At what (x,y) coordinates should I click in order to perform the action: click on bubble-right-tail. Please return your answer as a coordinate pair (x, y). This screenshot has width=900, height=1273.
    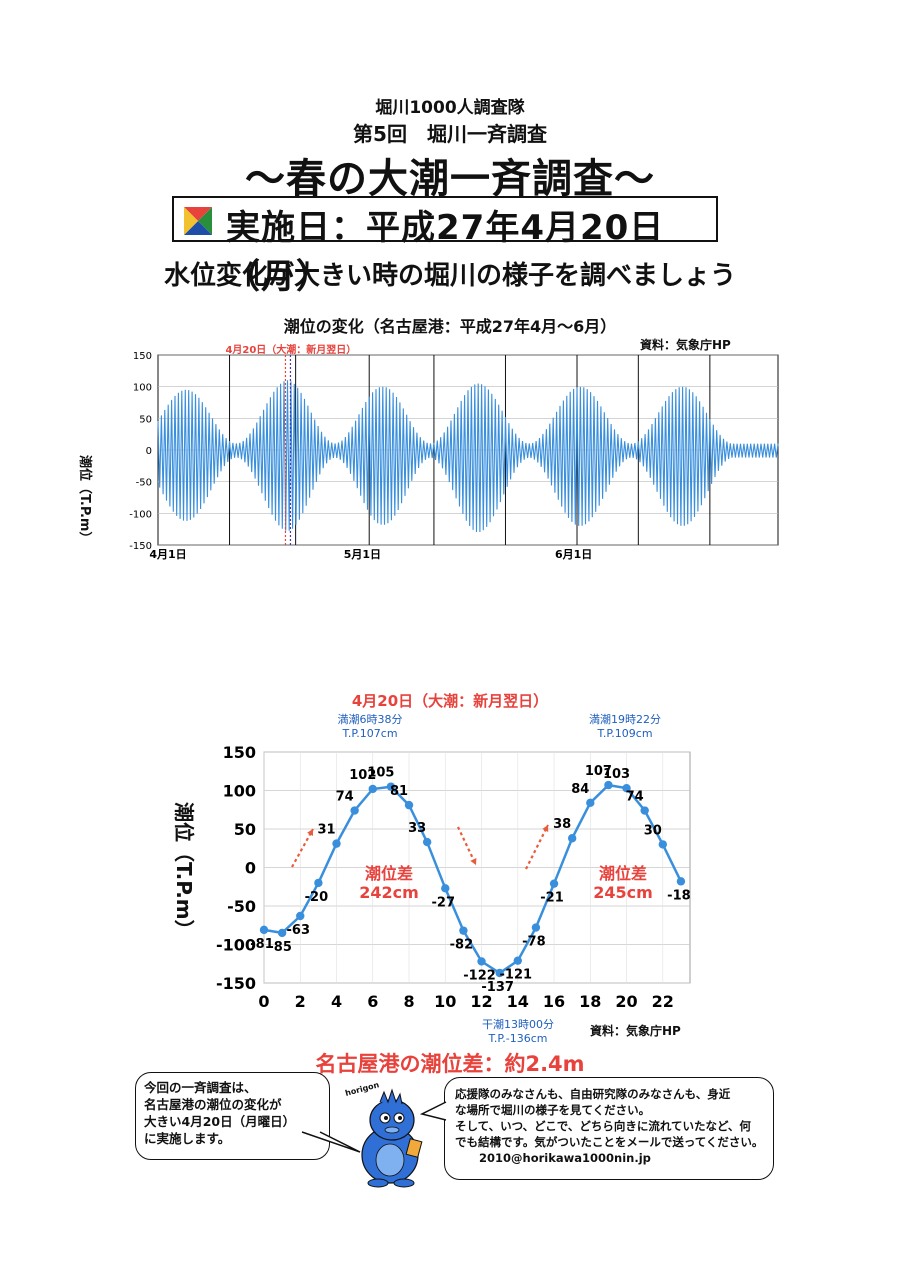
    Looking at the image, I should click on (433, 1111).